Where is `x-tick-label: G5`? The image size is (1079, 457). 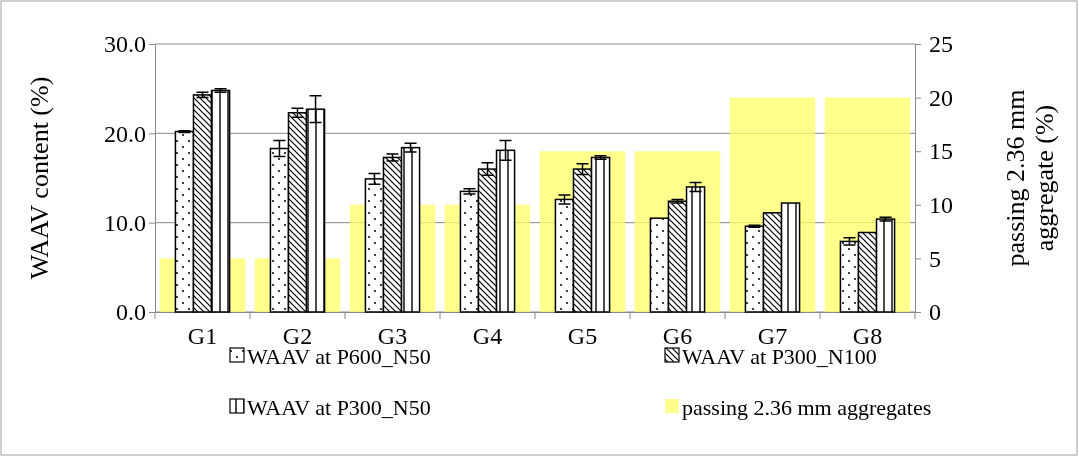
x-tick-label: G5 is located at coordinates (582, 335).